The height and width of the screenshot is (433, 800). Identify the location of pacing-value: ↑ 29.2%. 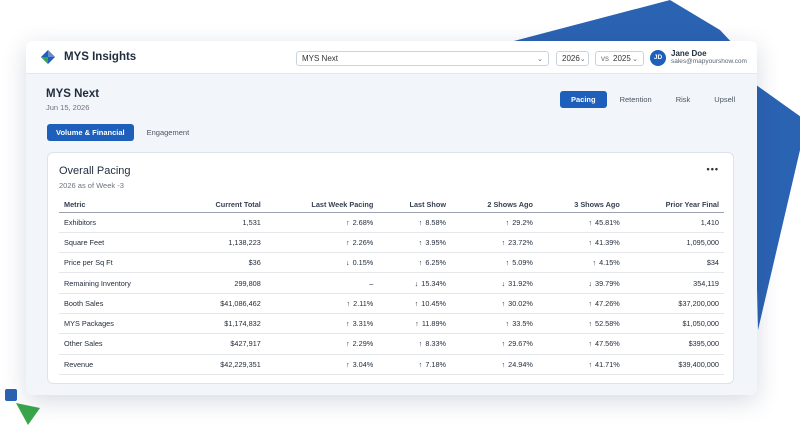
(494, 222).